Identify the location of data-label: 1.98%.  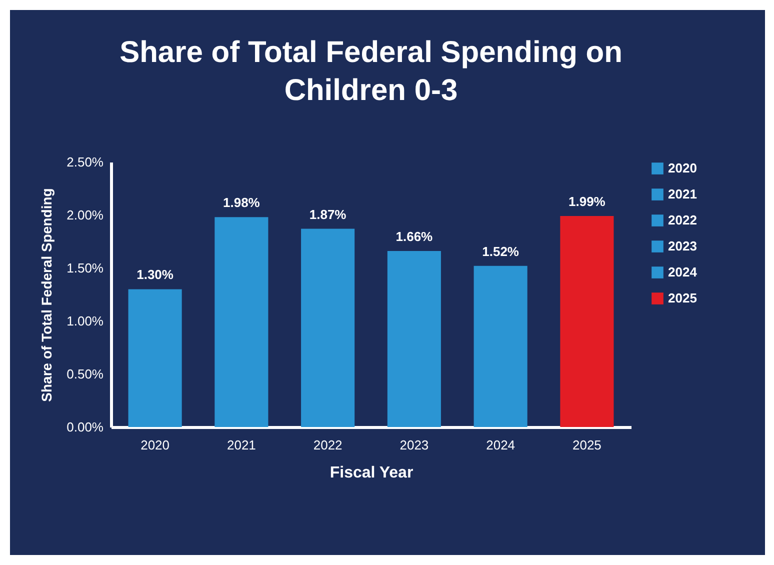
(241, 202).